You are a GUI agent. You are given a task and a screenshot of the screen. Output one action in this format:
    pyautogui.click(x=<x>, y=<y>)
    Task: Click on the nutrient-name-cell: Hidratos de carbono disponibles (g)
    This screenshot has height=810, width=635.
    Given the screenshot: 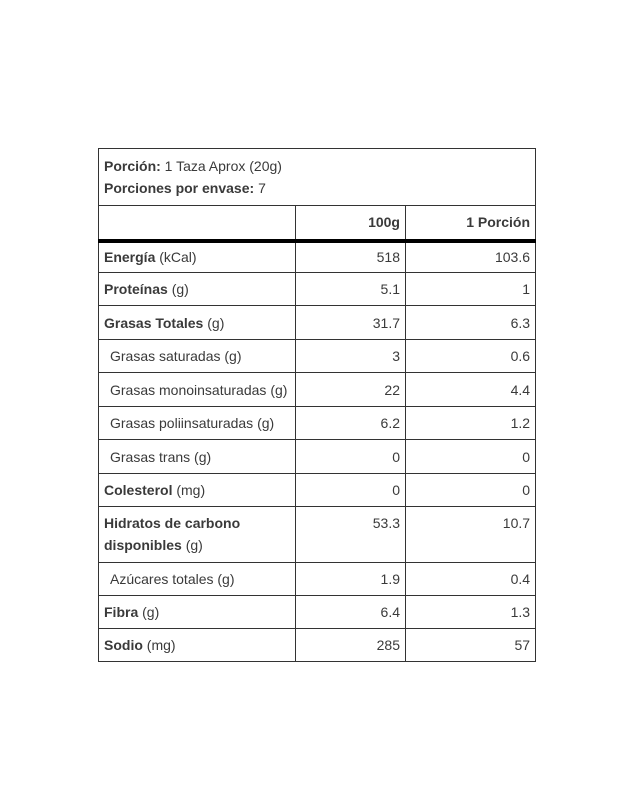 What is the action you would take?
    pyautogui.click(x=197, y=534)
    